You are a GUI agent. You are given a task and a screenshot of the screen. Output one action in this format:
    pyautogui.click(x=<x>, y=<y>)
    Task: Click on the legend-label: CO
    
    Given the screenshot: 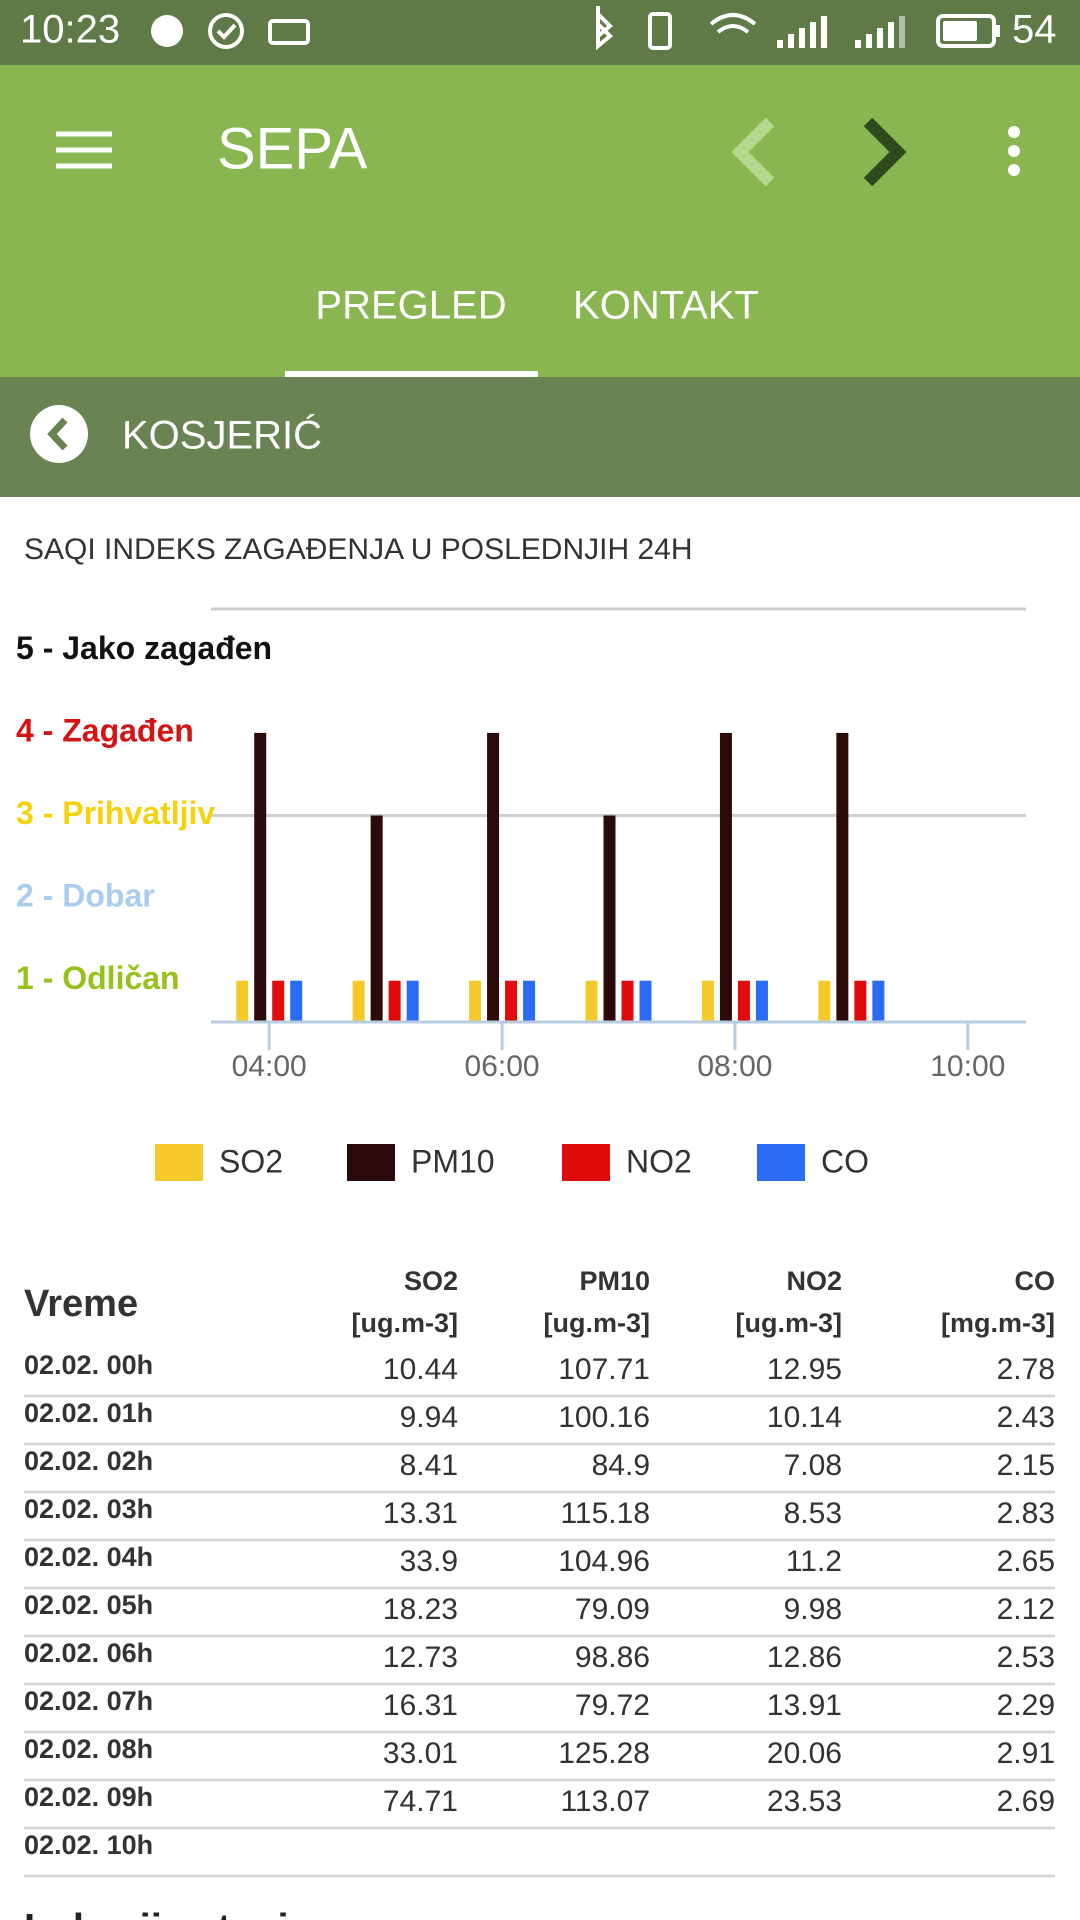 What is the action you would take?
    pyautogui.click(x=845, y=1161)
    